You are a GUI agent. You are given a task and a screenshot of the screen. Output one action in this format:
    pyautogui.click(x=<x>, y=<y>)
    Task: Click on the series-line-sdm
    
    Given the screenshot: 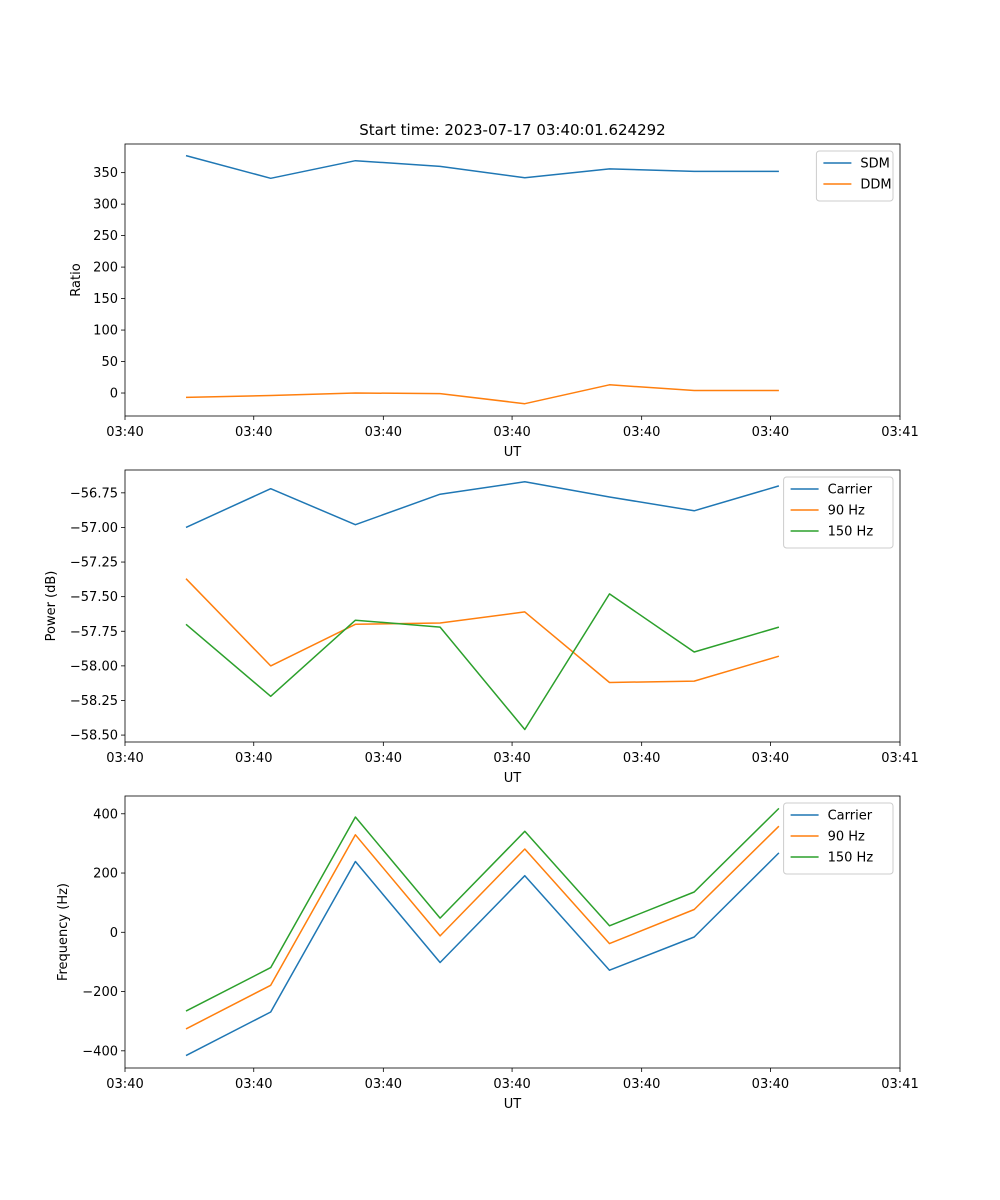 What is the action you would take?
    pyautogui.click(x=482, y=167)
    